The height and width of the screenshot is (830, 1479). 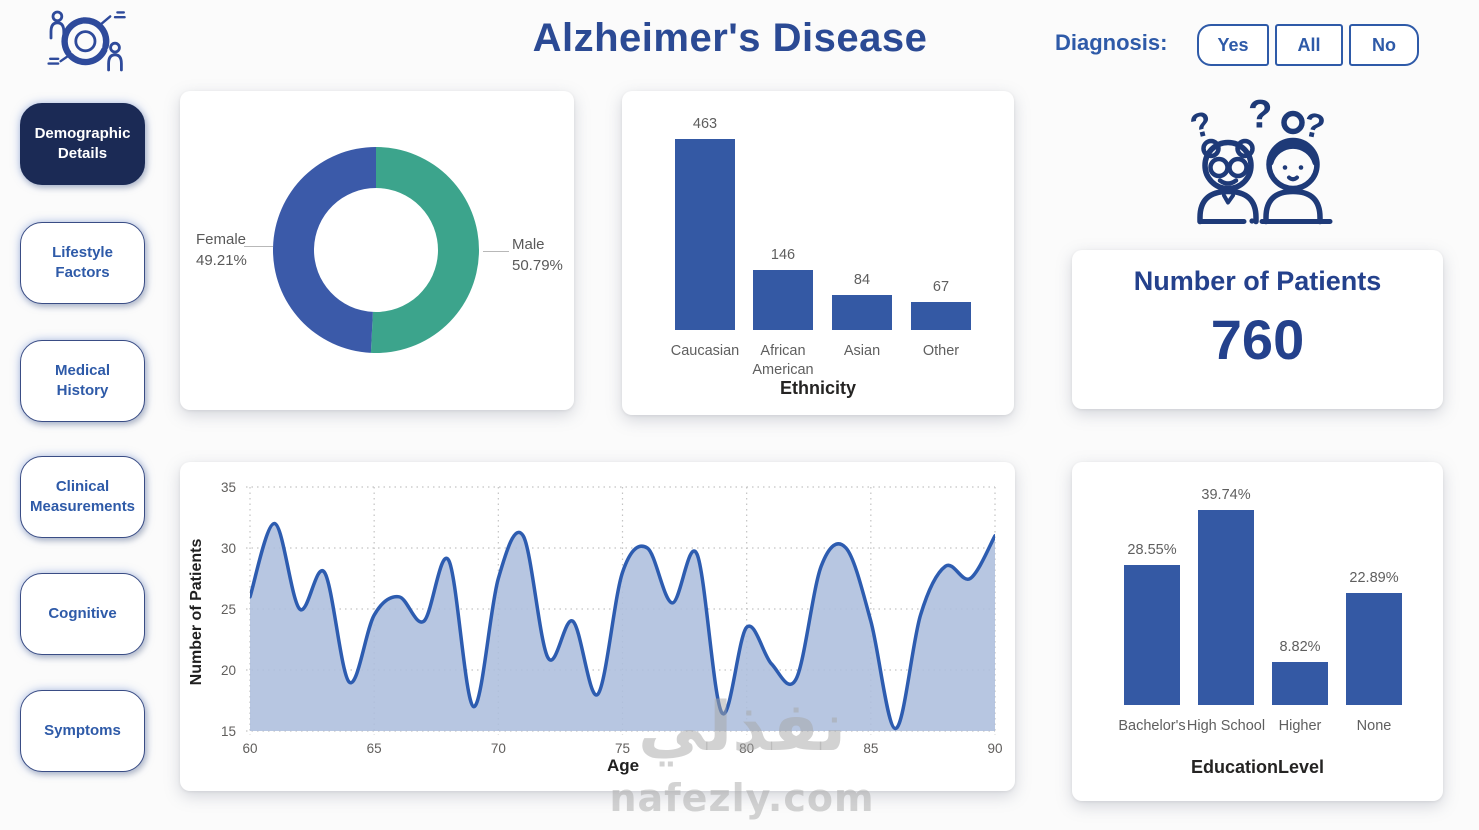 What do you see at coordinates (1226, 607) in the screenshot?
I see `bar-high-school` at bounding box center [1226, 607].